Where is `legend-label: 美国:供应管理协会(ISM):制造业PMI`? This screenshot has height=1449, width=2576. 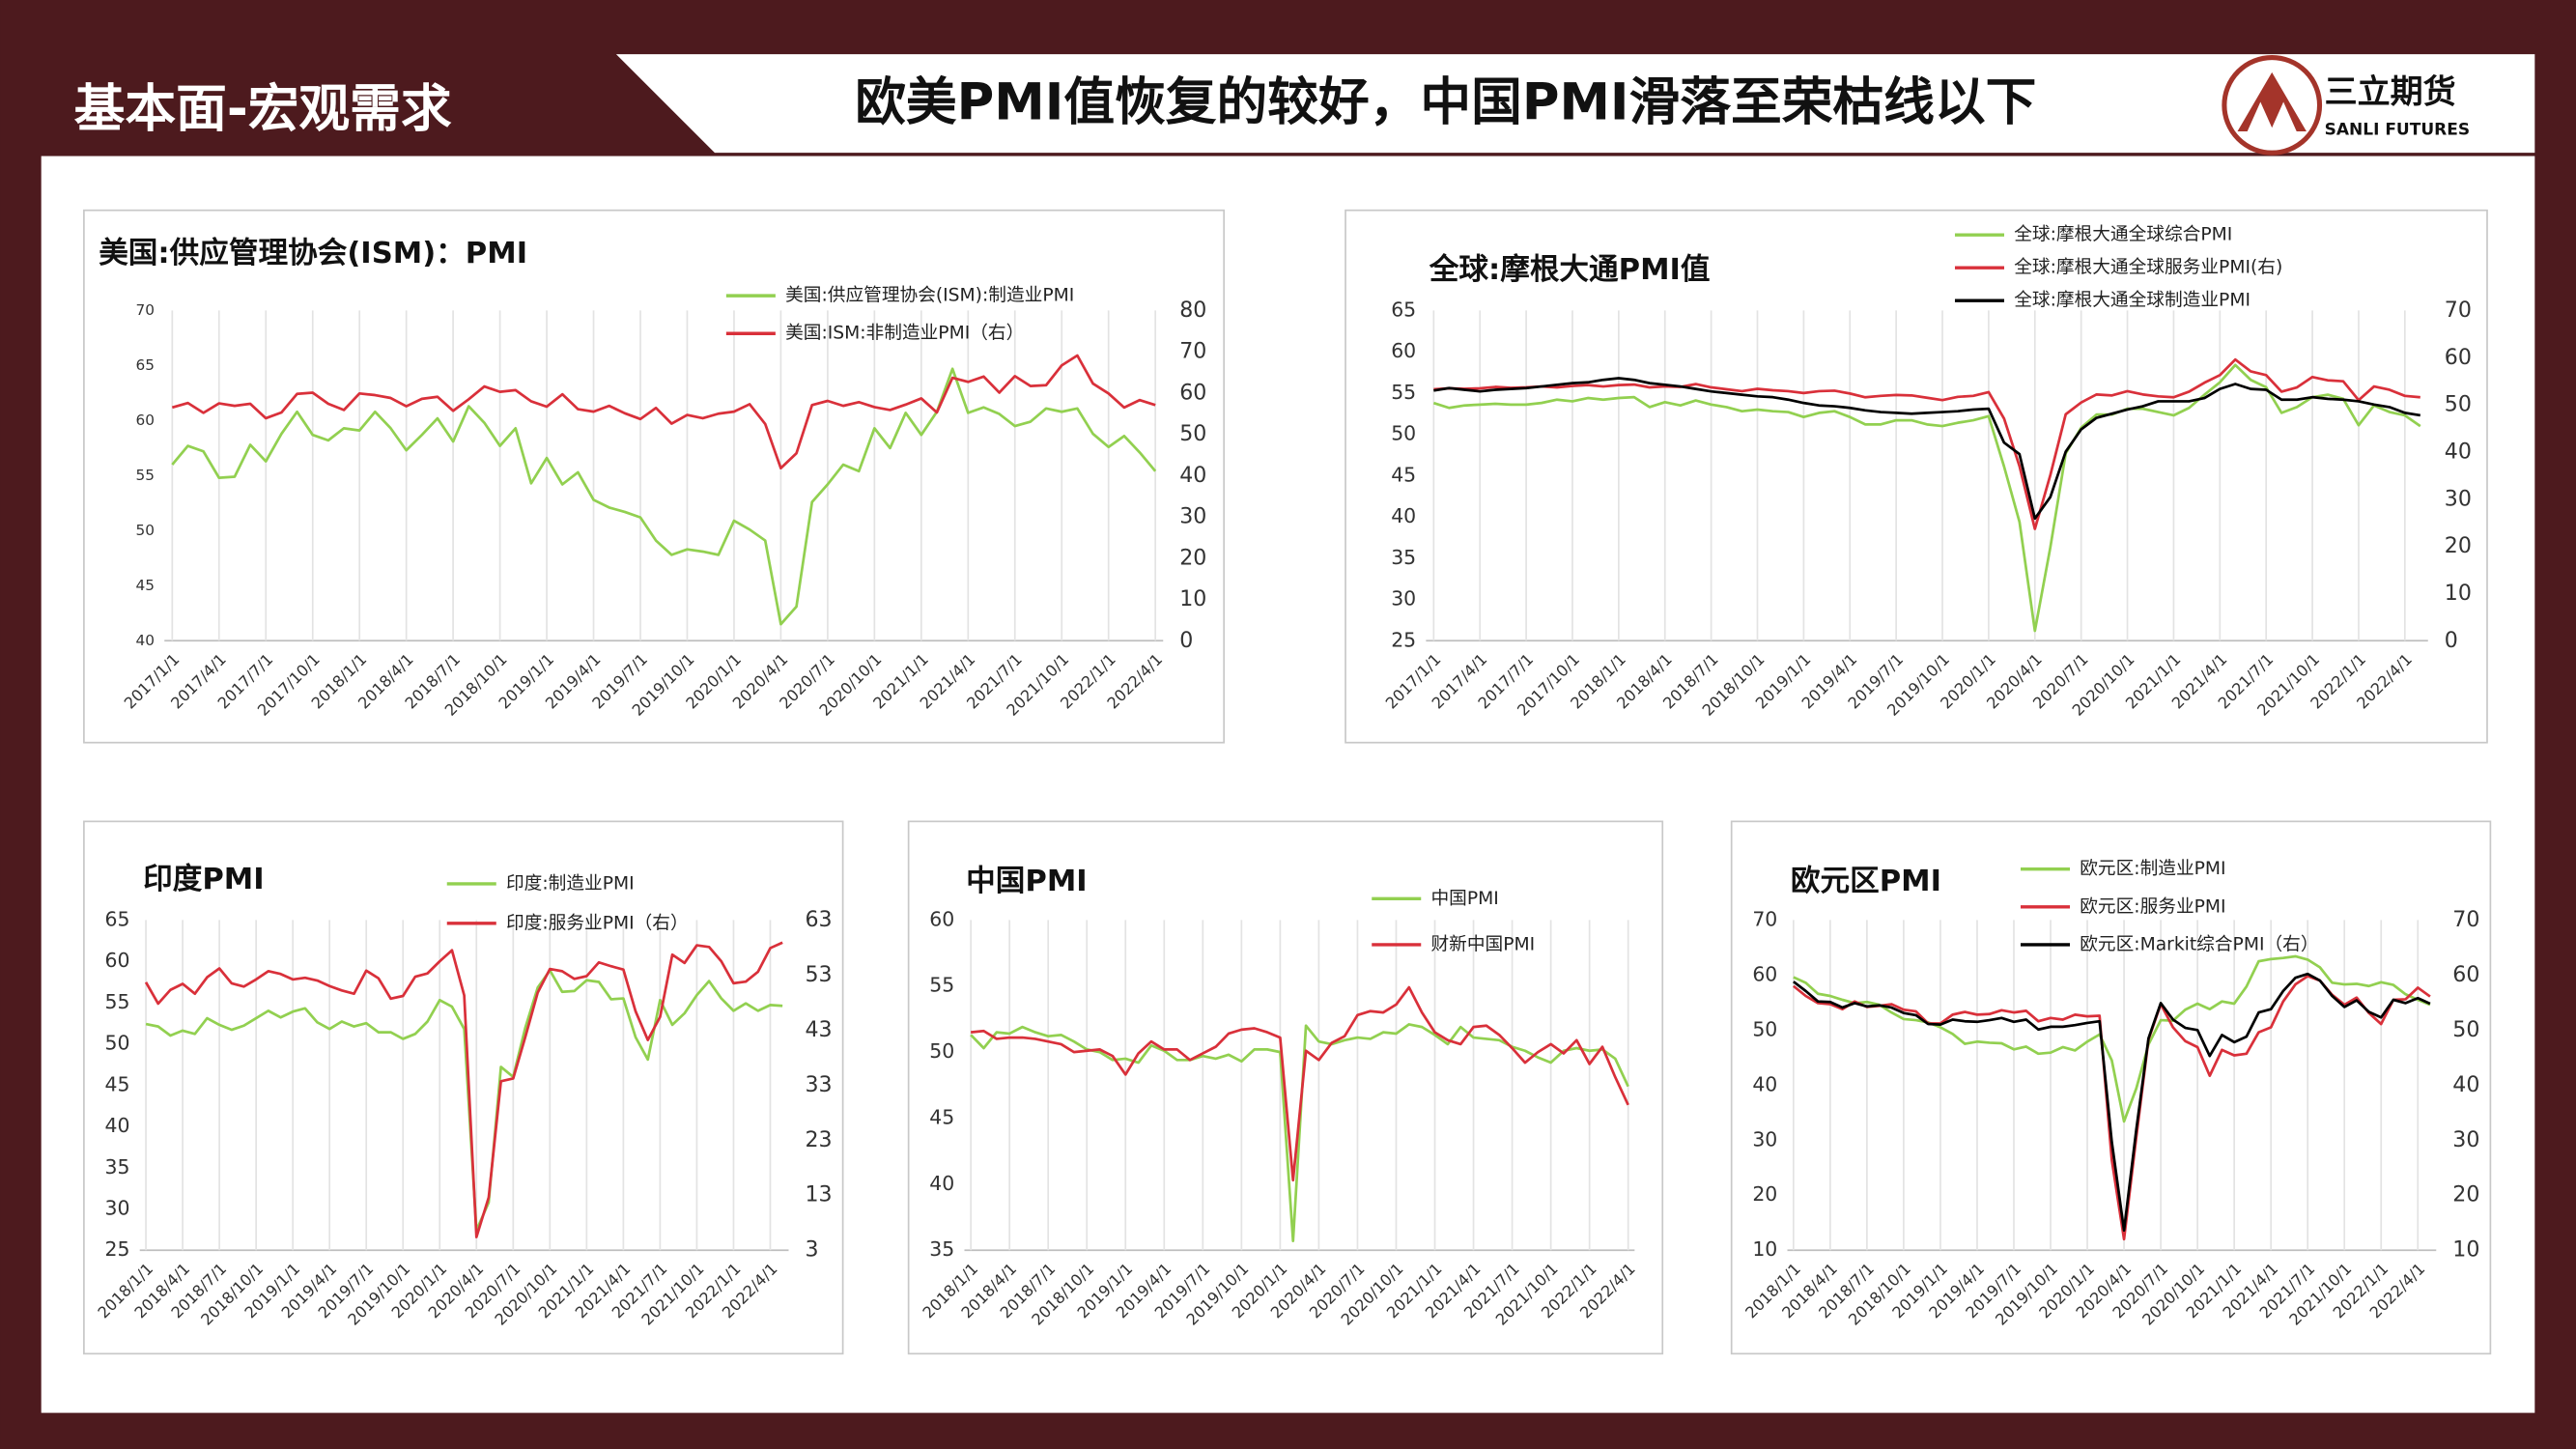
legend-label: 美国:供应管理协会(ISM):制造业PMI is located at coordinates (929, 296).